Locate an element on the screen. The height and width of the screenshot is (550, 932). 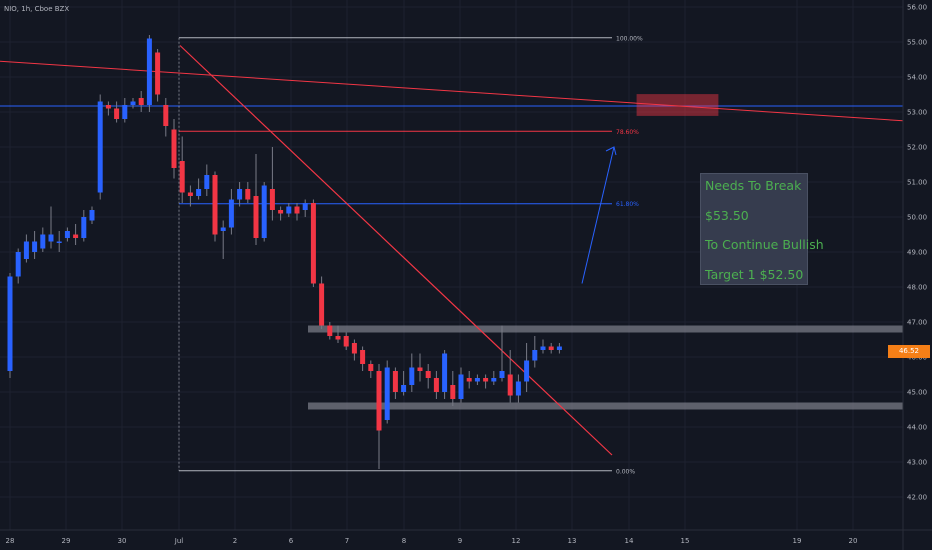
annotation-line-4: Target 1 $52.50 is located at coordinates (754, 274).